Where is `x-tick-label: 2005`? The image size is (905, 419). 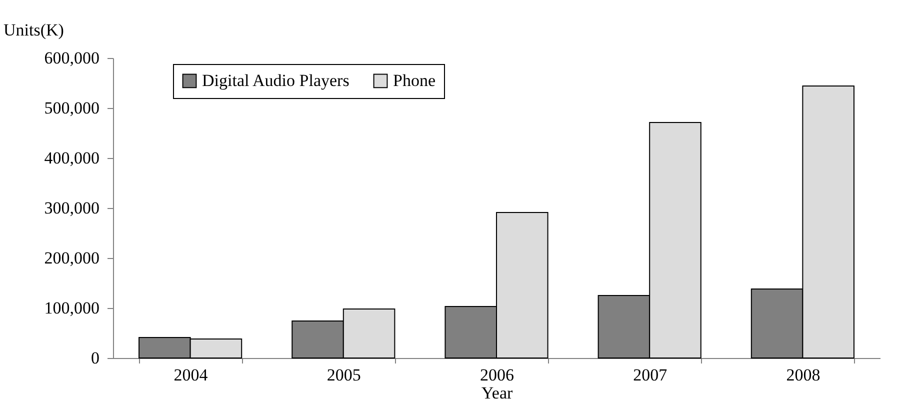 x-tick-label: 2005 is located at coordinates (343, 375).